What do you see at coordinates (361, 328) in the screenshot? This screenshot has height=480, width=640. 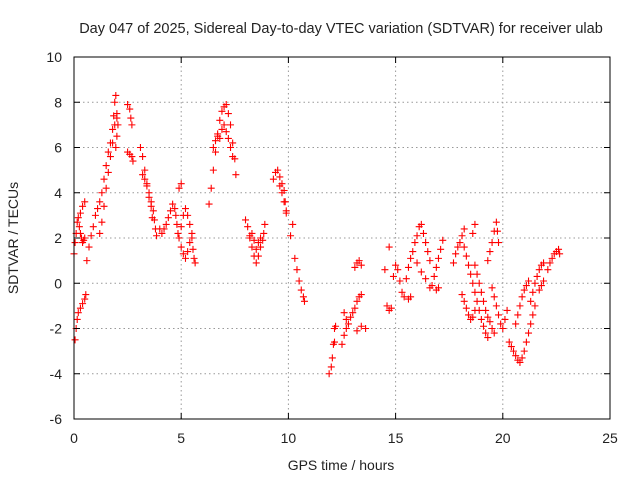 I see `series-sat-y` at bounding box center [361, 328].